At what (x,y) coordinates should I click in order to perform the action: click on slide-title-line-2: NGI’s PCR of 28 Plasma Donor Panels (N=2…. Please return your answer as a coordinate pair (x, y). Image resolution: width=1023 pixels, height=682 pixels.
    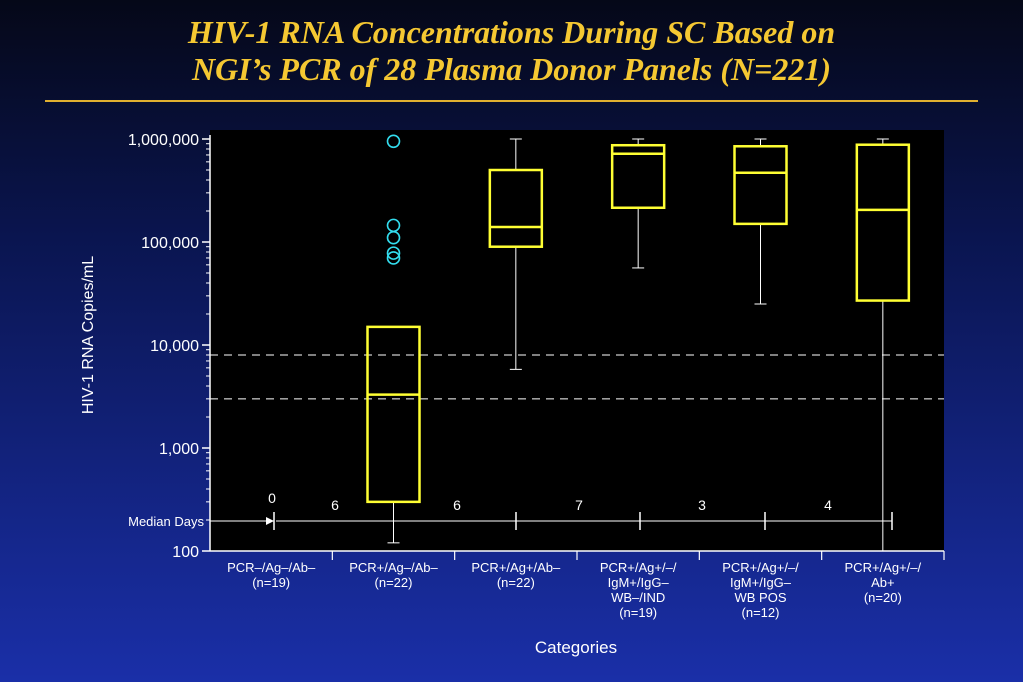
    Looking at the image, I should click on (511, 69).